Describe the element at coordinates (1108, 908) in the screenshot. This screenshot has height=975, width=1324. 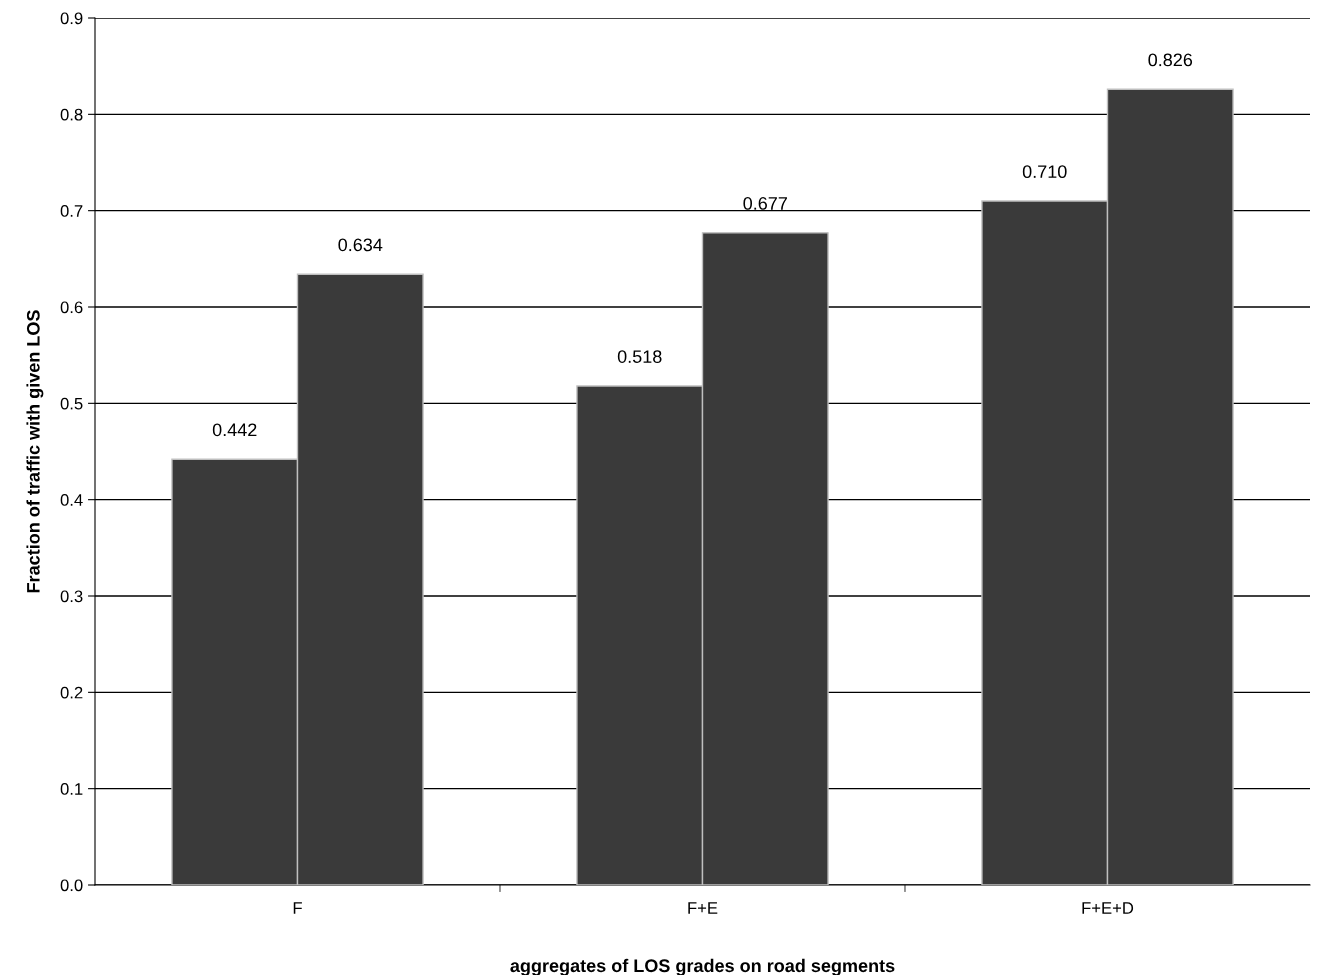
I see `x-tick-label: F+E+D` at that location.